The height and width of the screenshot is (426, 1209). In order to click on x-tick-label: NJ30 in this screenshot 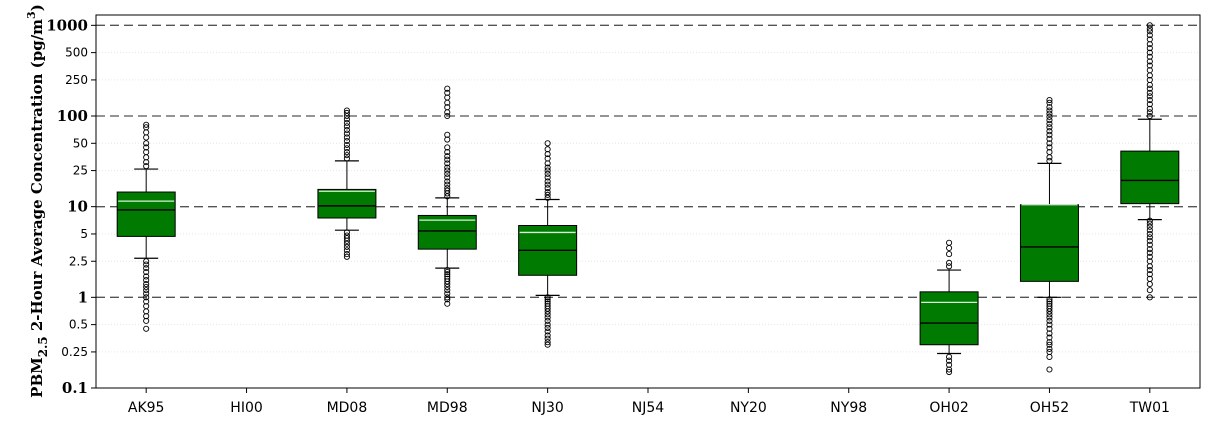, I will do `click(547, 408)`.